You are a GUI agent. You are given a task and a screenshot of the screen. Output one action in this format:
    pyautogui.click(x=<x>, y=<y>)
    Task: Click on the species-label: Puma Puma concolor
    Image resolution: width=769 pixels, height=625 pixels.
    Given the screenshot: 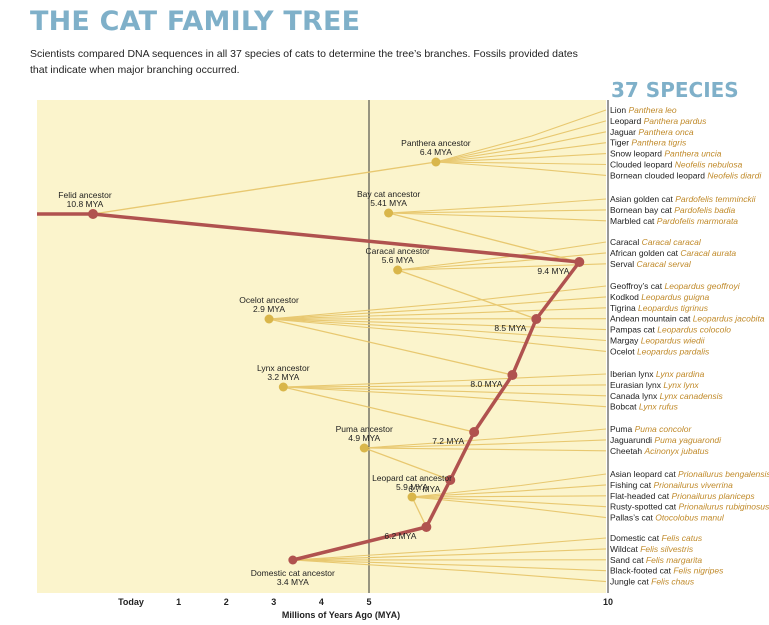 What is the action you would take?
    pyautogui.click(x=651, y=429)
    